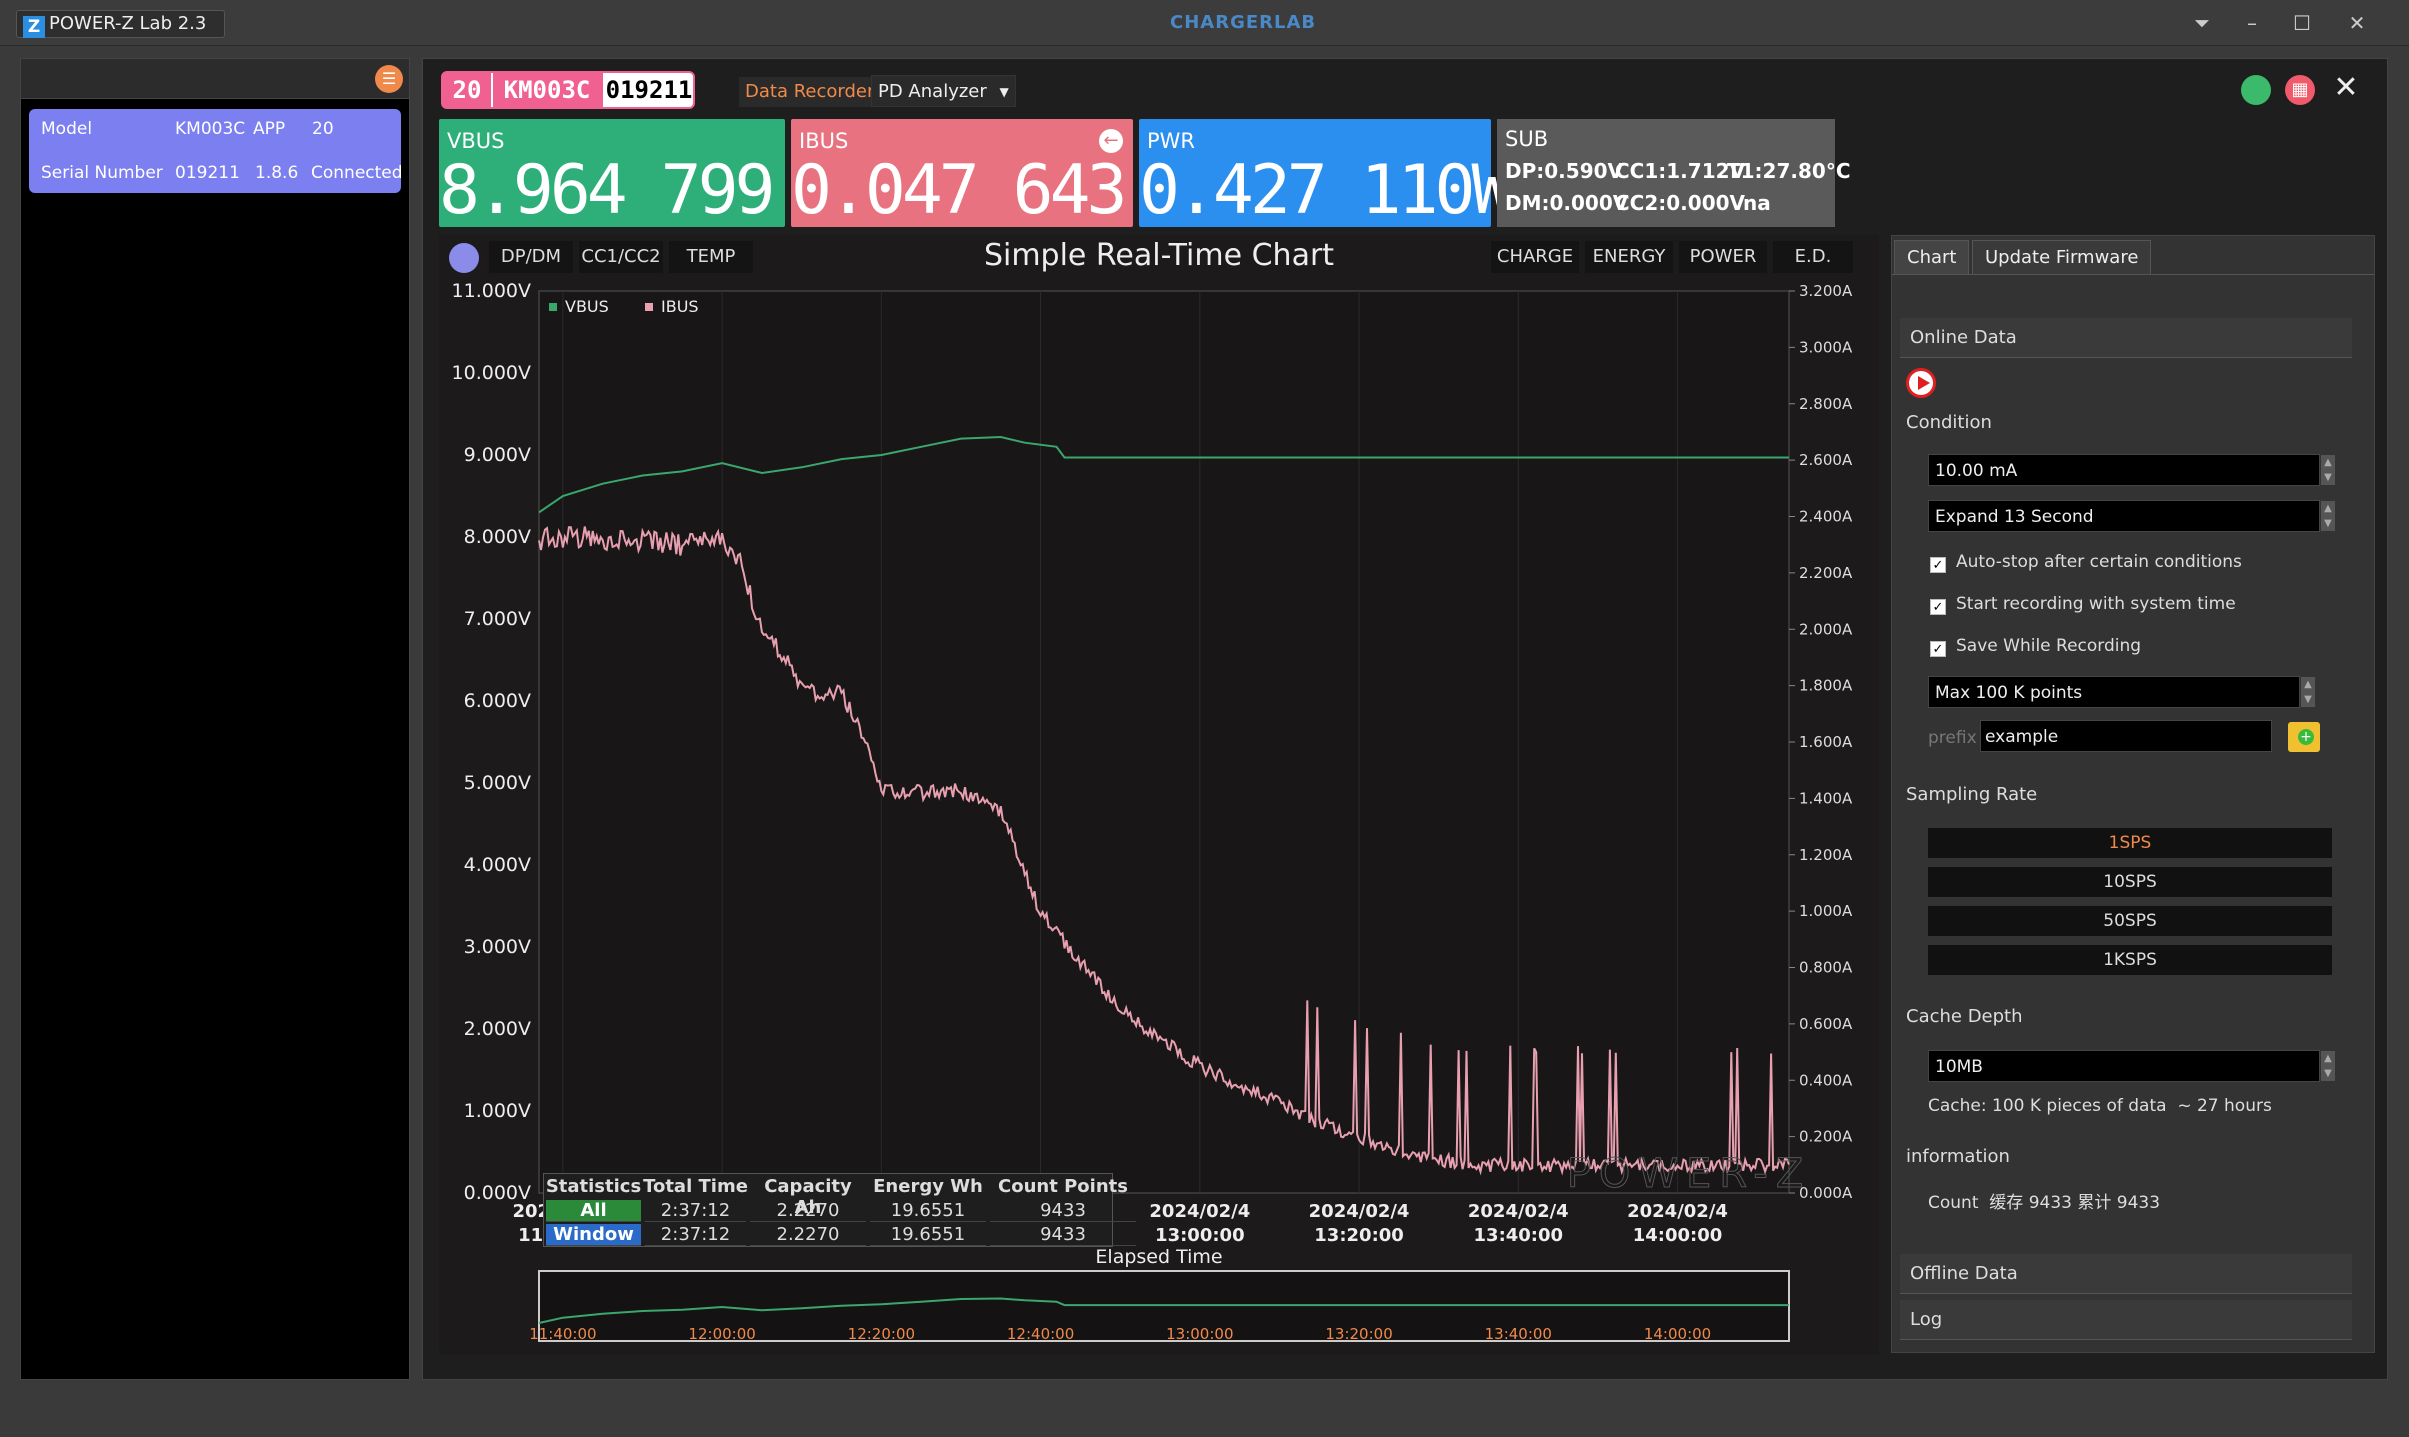 This screenshot has height=1437, width=2409. I want to click on stats-cell: All, so click(593, 1211).